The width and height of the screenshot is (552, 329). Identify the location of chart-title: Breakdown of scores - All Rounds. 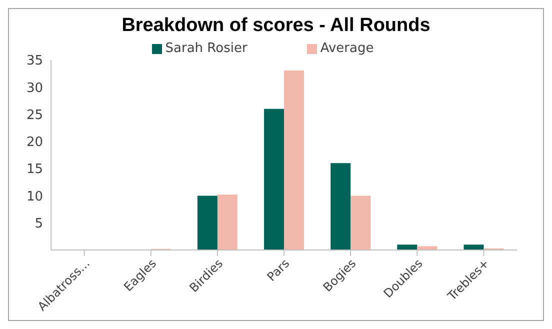
(276, 26).